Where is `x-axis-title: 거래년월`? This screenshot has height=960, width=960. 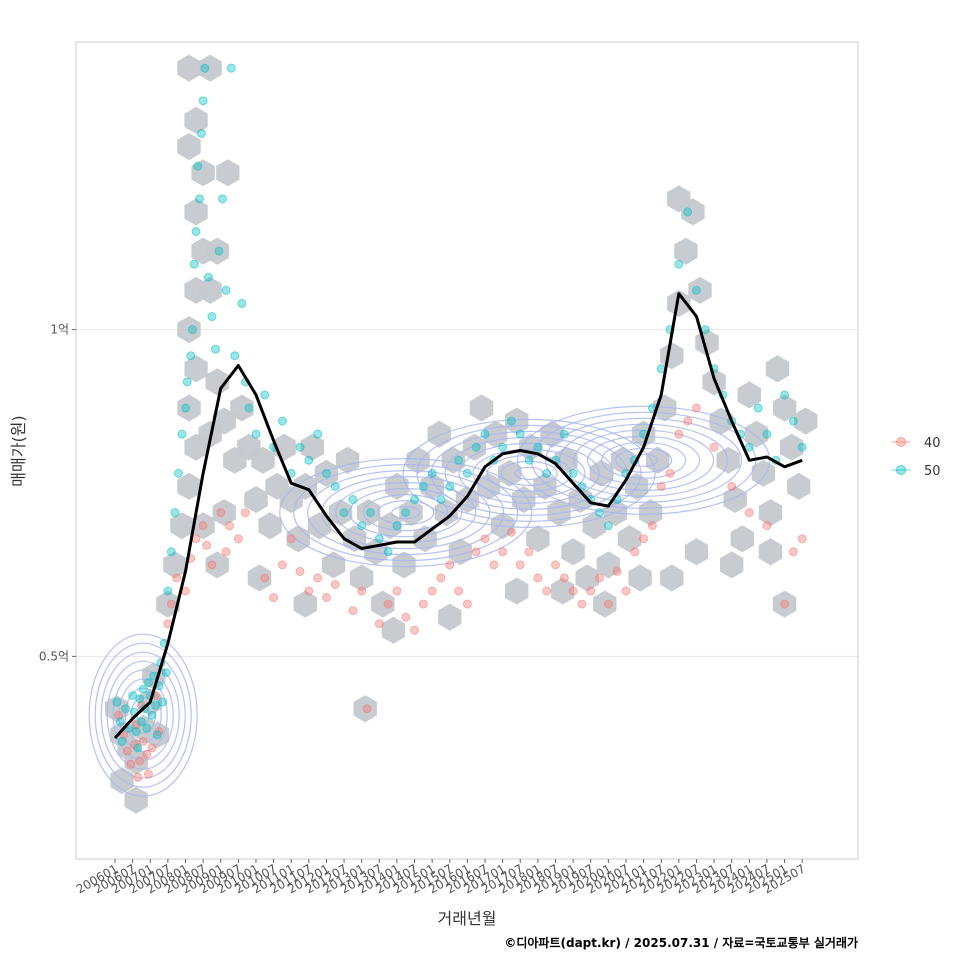
x-axis-title: 거래년월 is located at coordinates (467, 918).